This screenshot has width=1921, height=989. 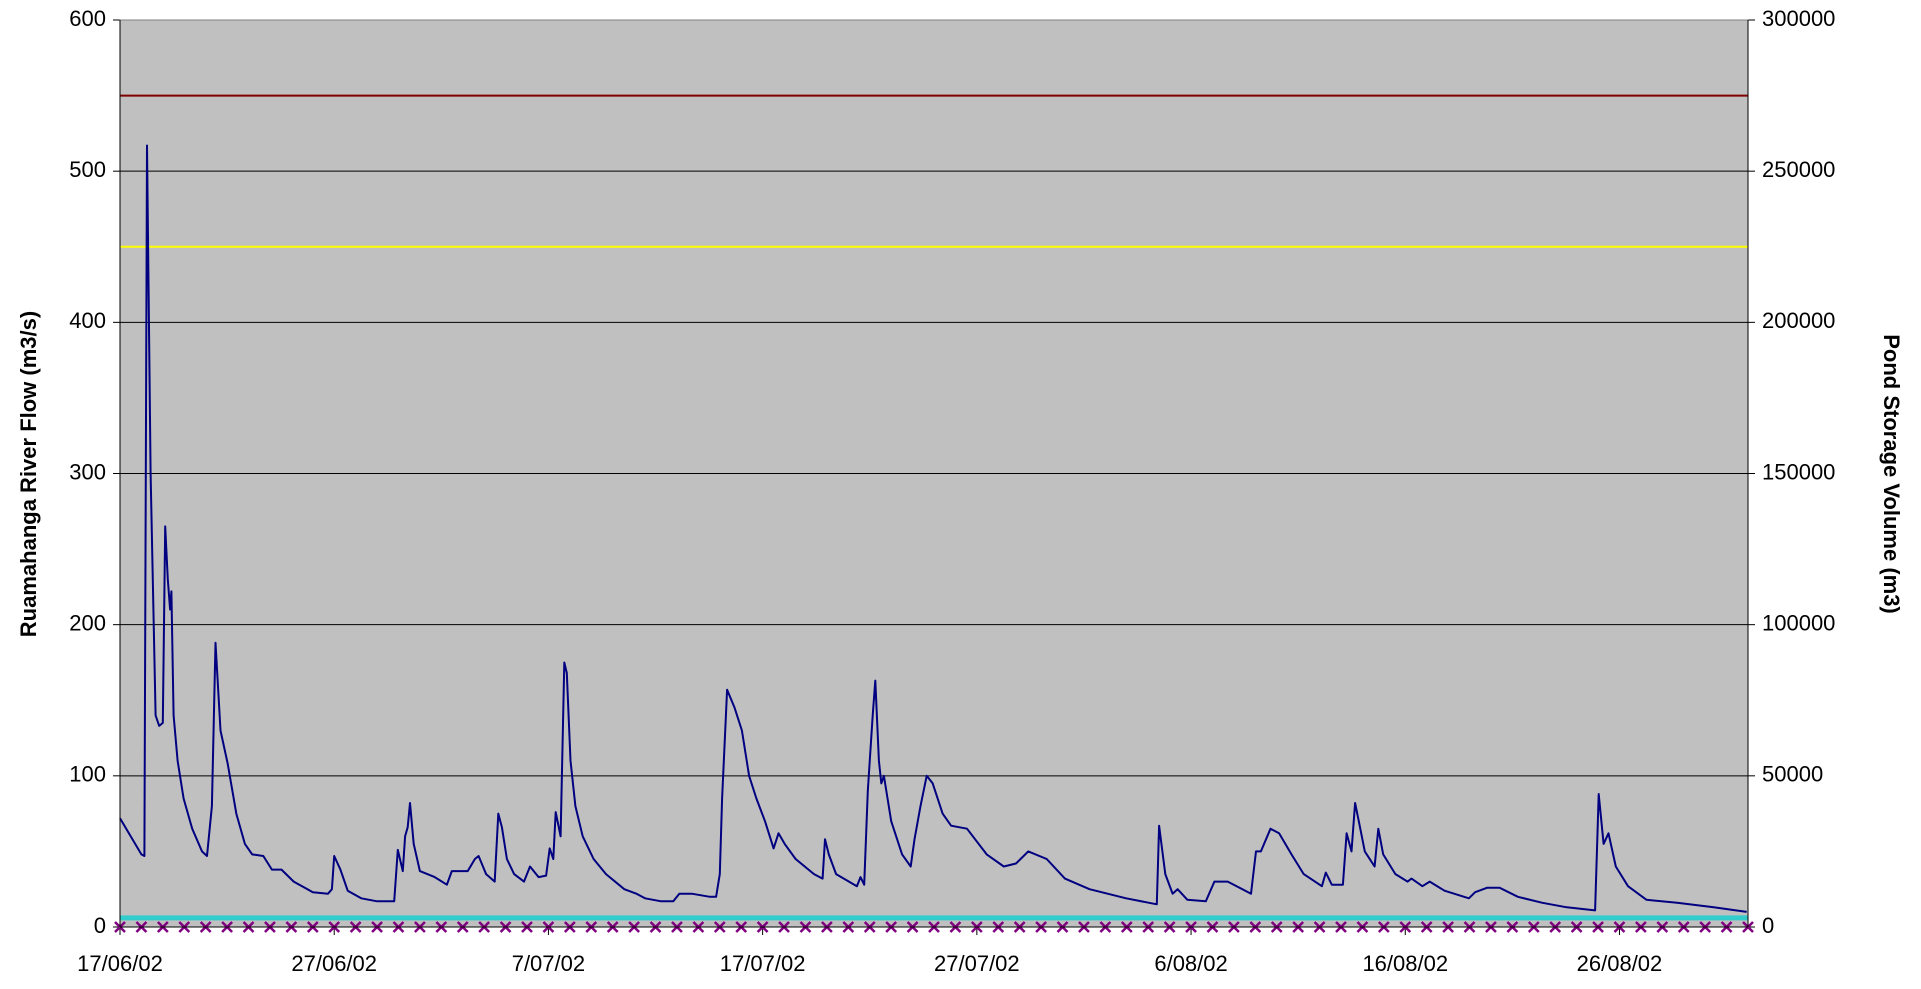 I want to click on x-tick-label: 17/06/02, so click(x=120, y=963).